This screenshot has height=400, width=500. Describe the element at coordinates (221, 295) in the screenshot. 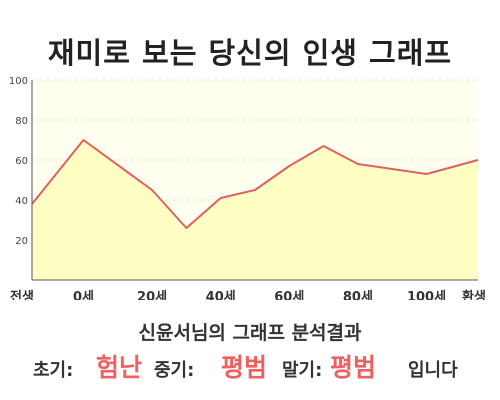

I see `x-tick-label: 40세` at that location.